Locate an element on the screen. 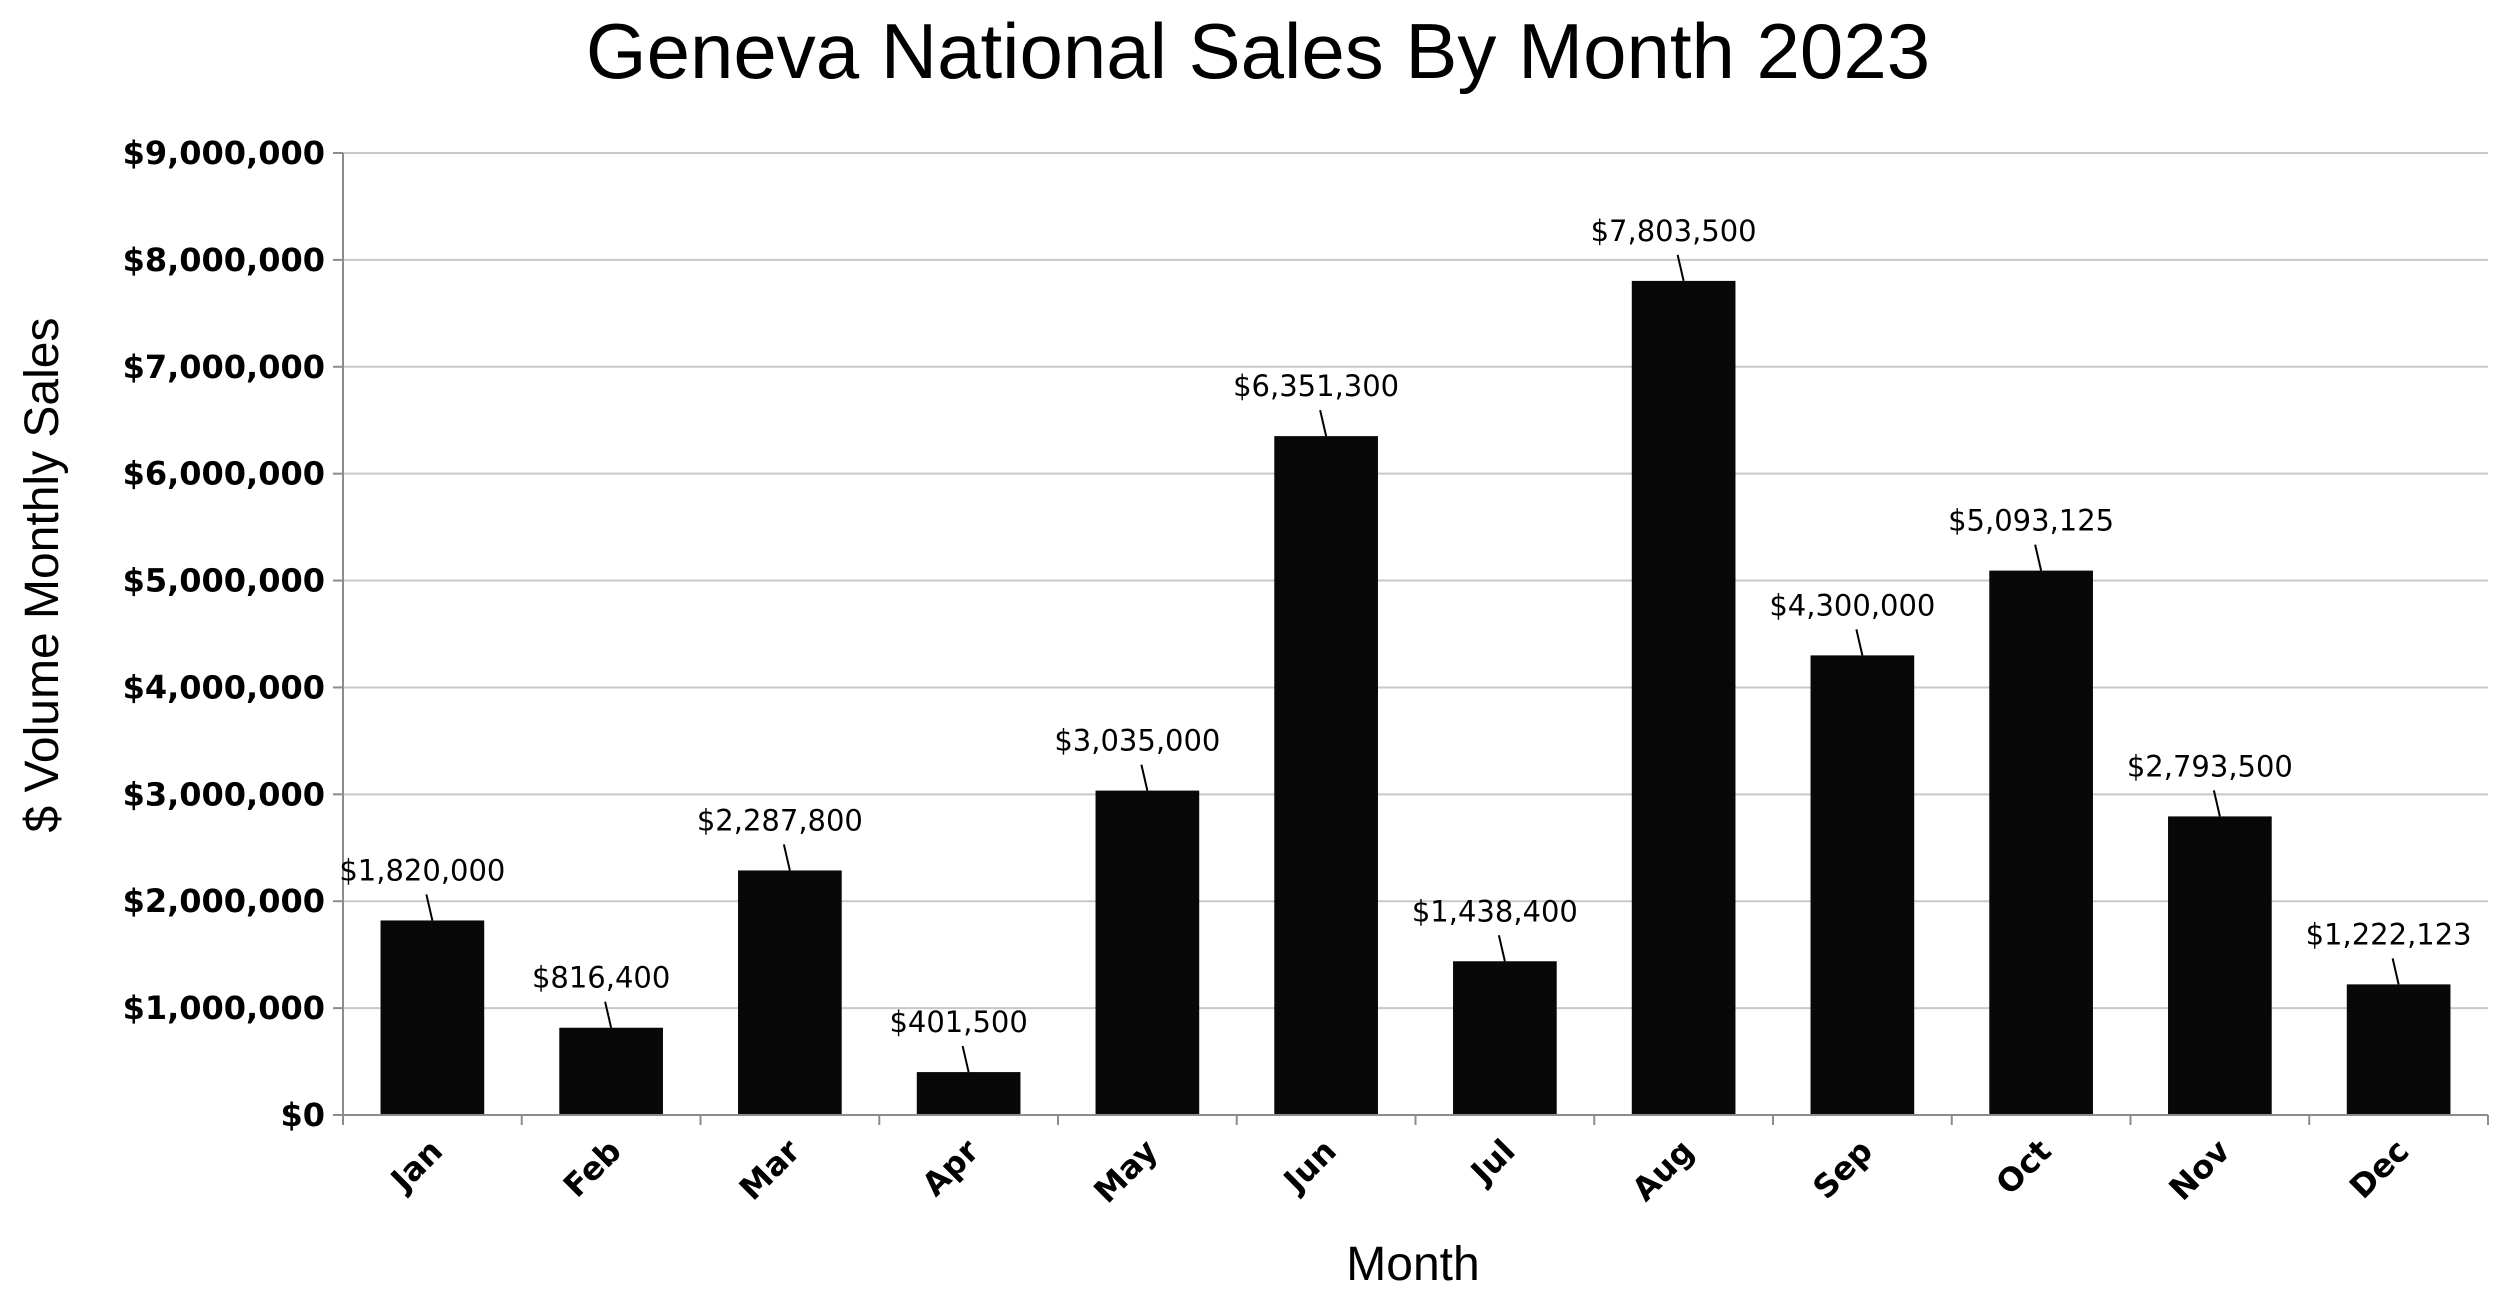  data-label-dec: $1,222,123 is located at coordinates (2389, 934).